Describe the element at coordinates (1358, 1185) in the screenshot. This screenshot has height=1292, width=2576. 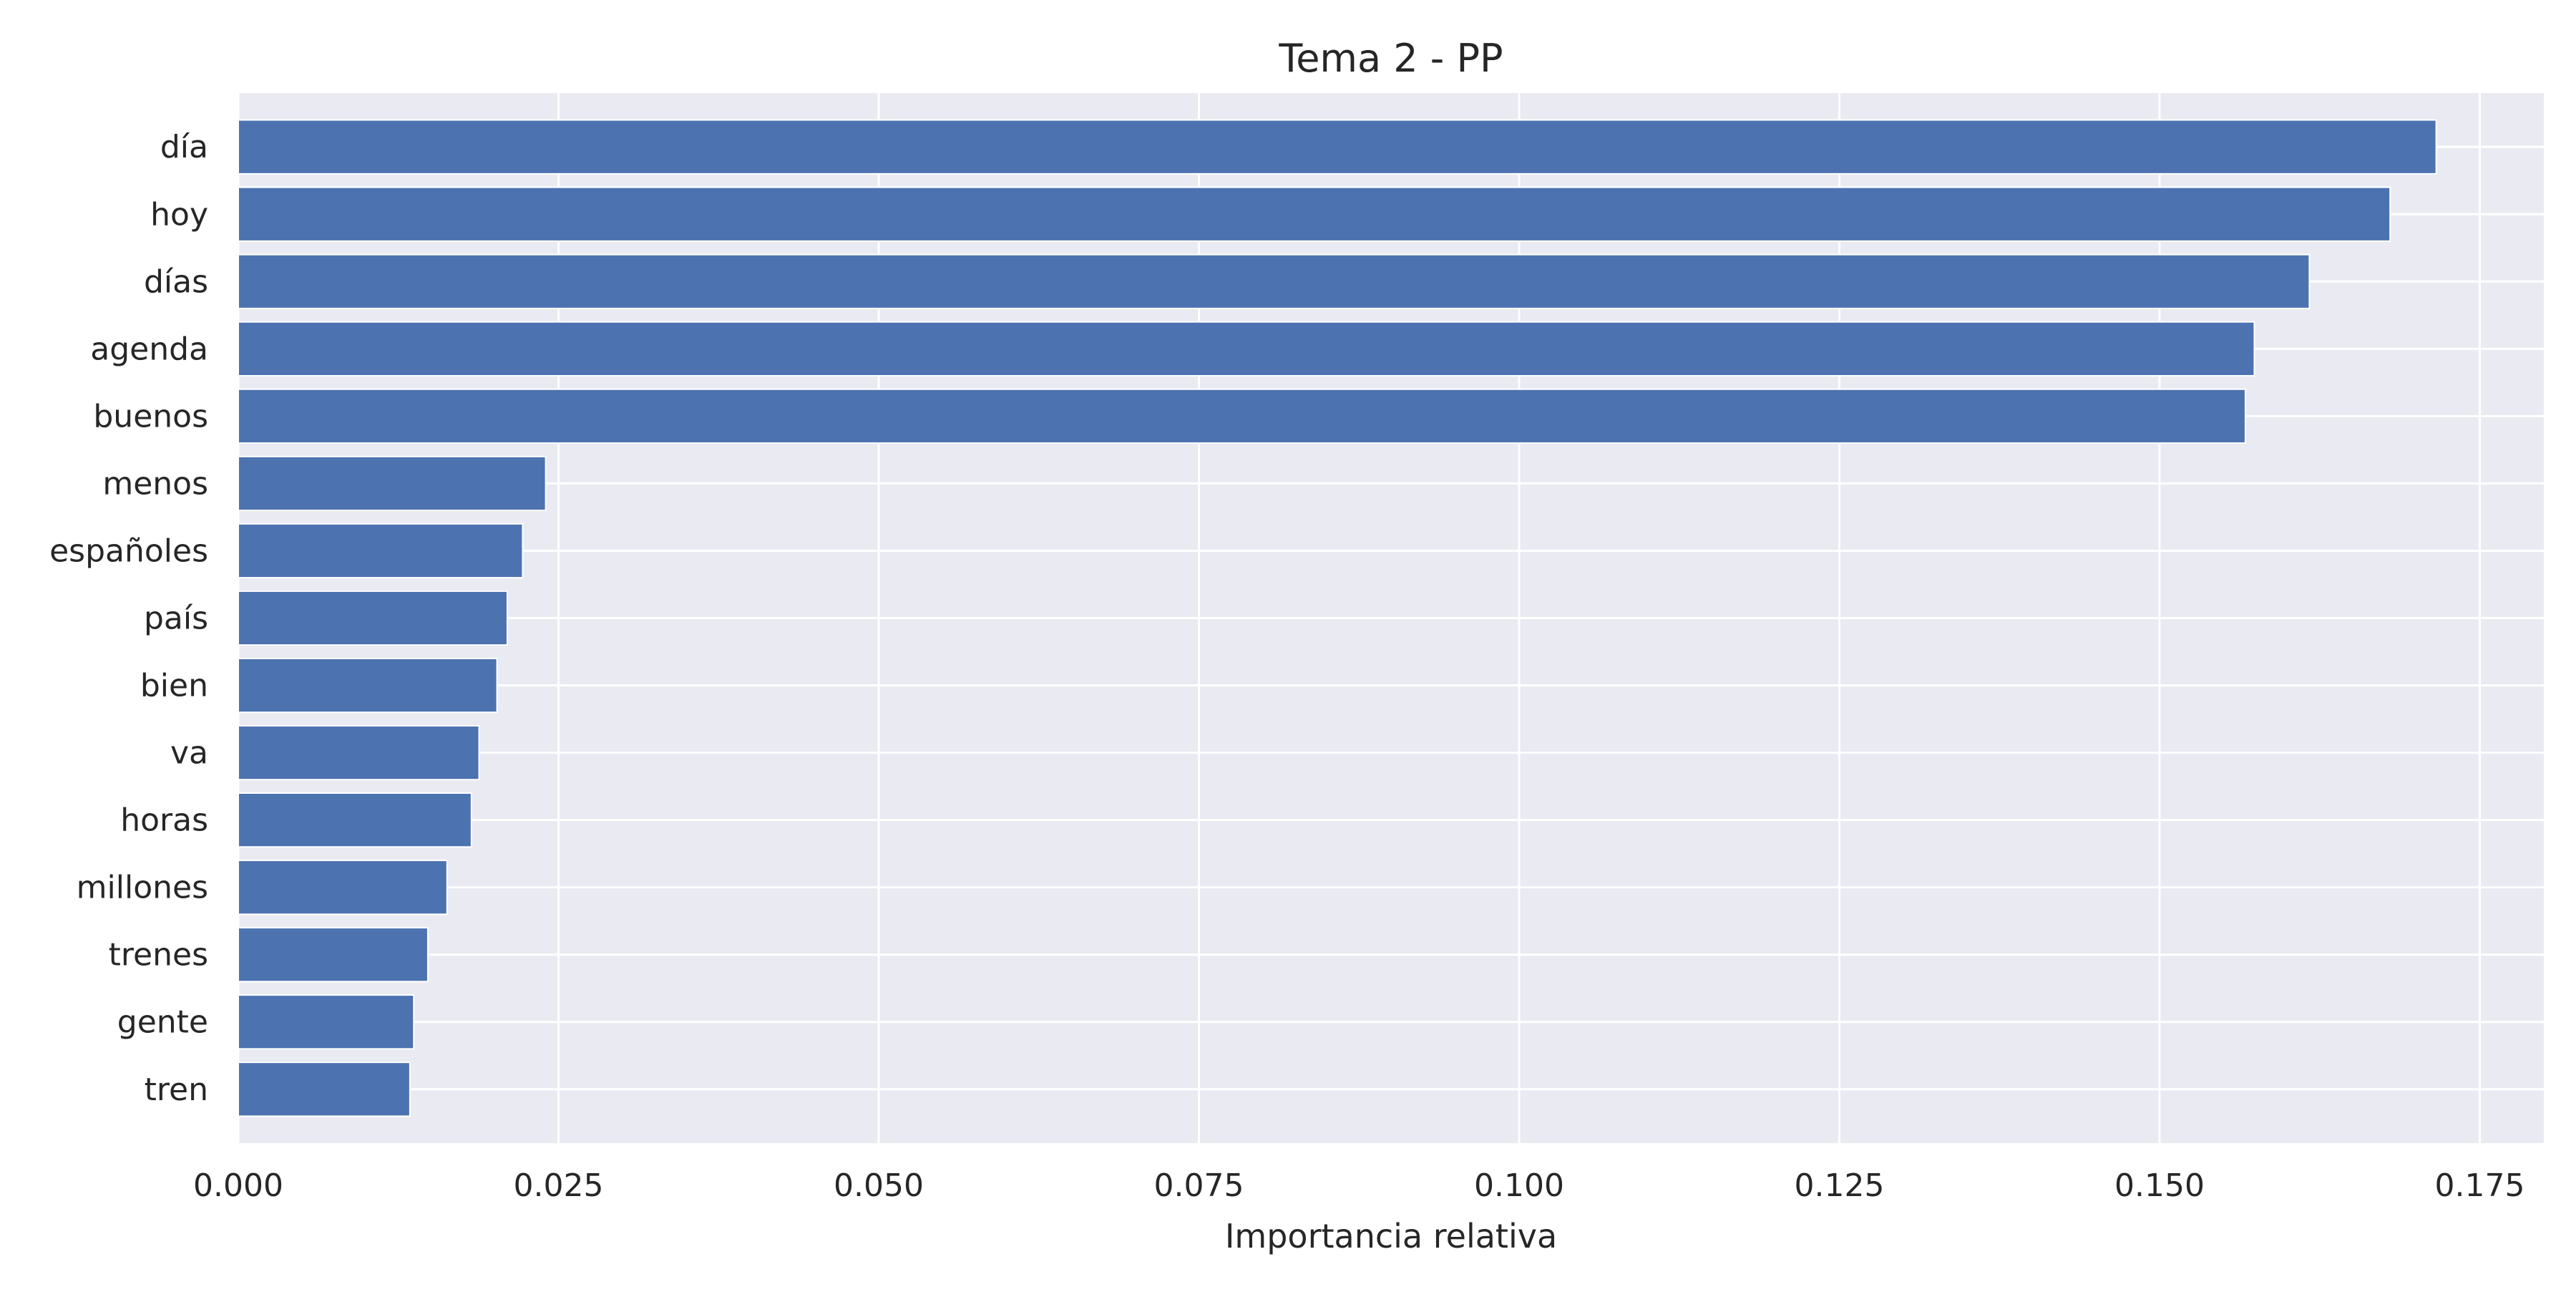
I see `x-tick-labels: 0.000 0.025 0.050 0.075 0.100 0.125 0.150 0.175` at that location.